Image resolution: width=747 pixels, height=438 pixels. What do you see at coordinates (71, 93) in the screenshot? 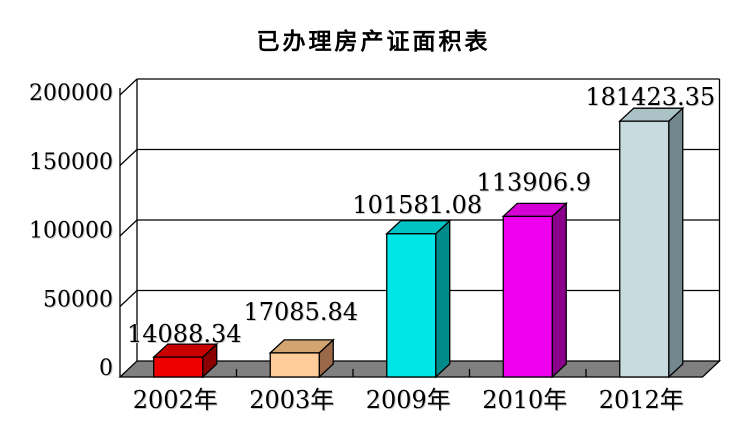
I see `y-axis-label-200000: 200000` at bounding box center [71, 93].